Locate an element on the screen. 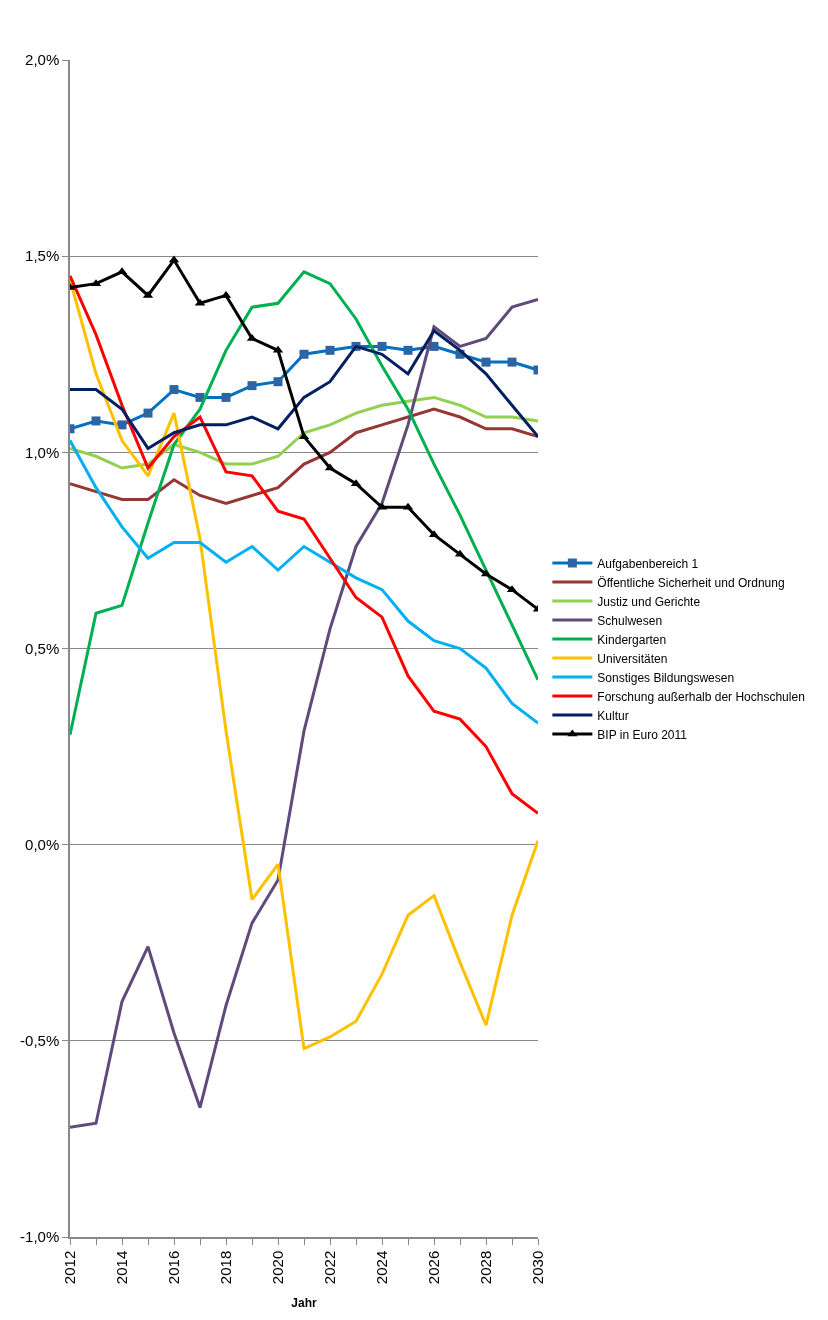 This screenshot has height=1320, width=828. y-tick-label: -1,0% is located at coordinates (40, 1237).